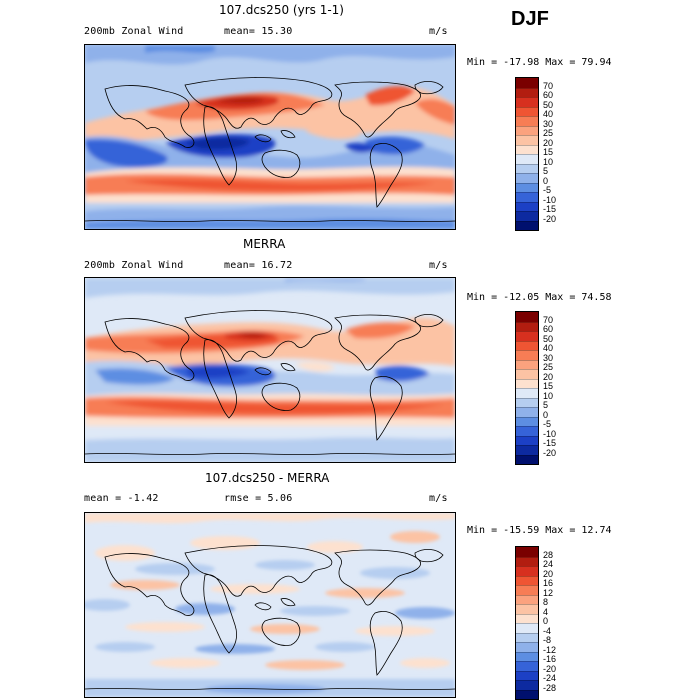 Image resolution: width=700 pixels, height=700 pixels. Describe the element at coordinates (546, 602) in the screenshot. I see `colorbar-tick-label: 8` at that location.